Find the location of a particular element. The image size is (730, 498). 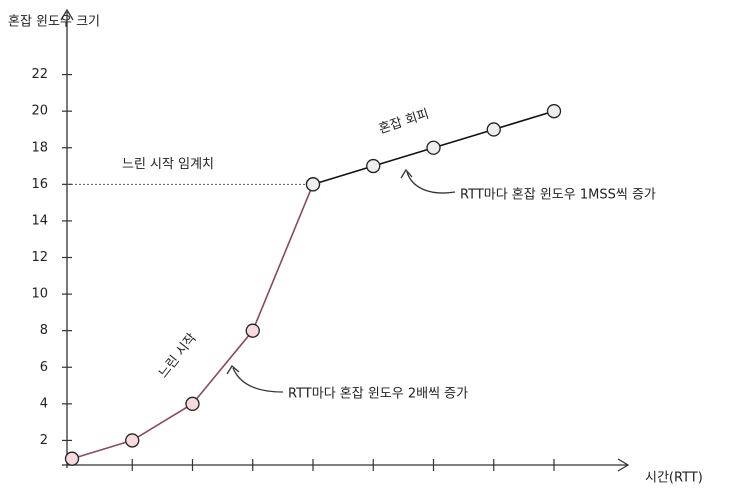

threshold-label: 느린 시작 임계치 is located at coordinates (168, 164).